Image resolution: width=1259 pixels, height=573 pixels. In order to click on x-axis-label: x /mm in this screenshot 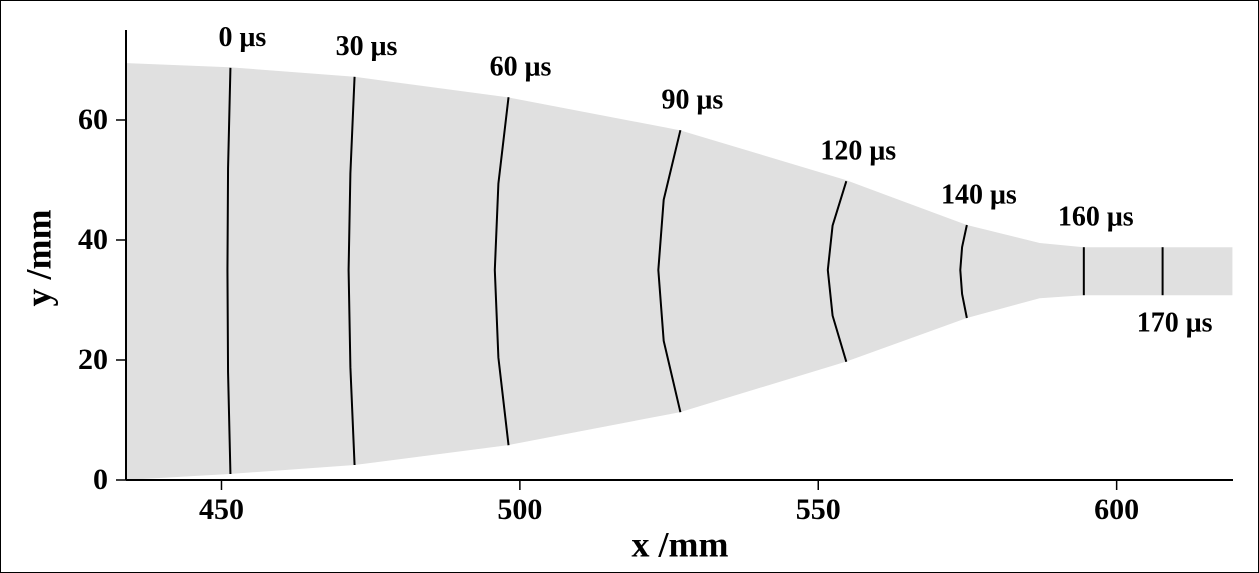, I will do `click(680, 544)`.